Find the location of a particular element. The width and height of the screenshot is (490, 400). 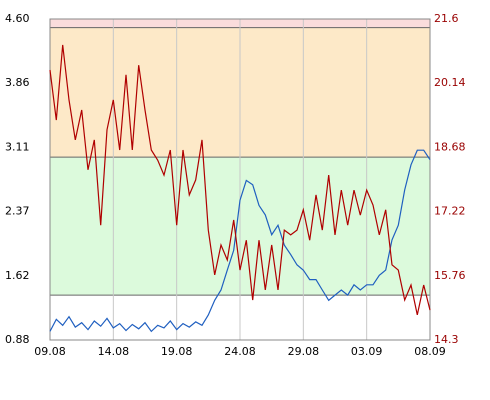

y-tick-label: 4.60 is located at coordinates (17, 18).